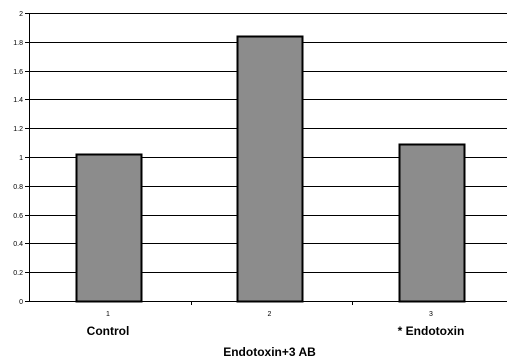  I want to click on y-tick-label: 1, so click(21, 158).